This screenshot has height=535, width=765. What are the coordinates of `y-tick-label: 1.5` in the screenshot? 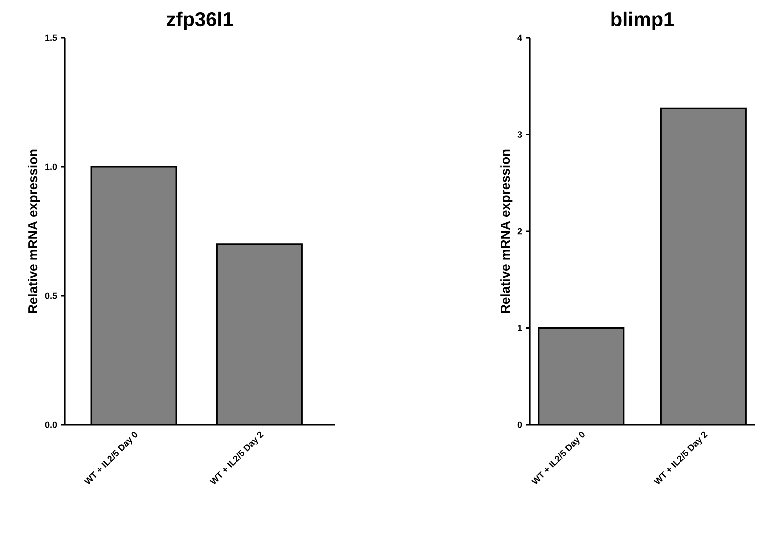 It's located at (52, 38).